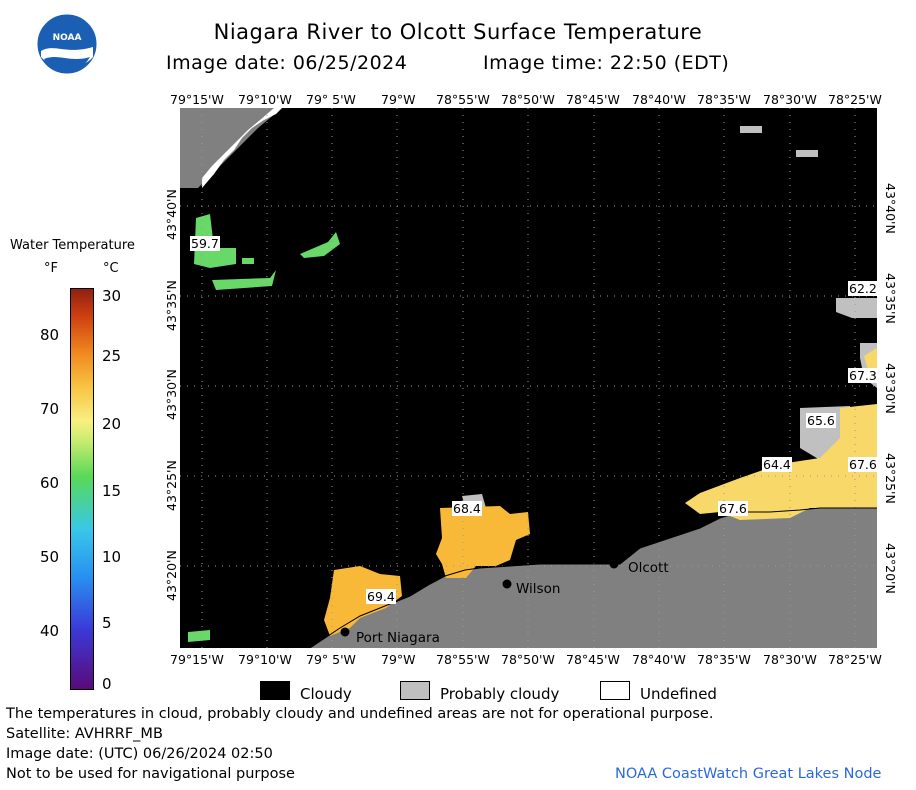  I want to click on temperature-label: 69.4, so click(381, 596).